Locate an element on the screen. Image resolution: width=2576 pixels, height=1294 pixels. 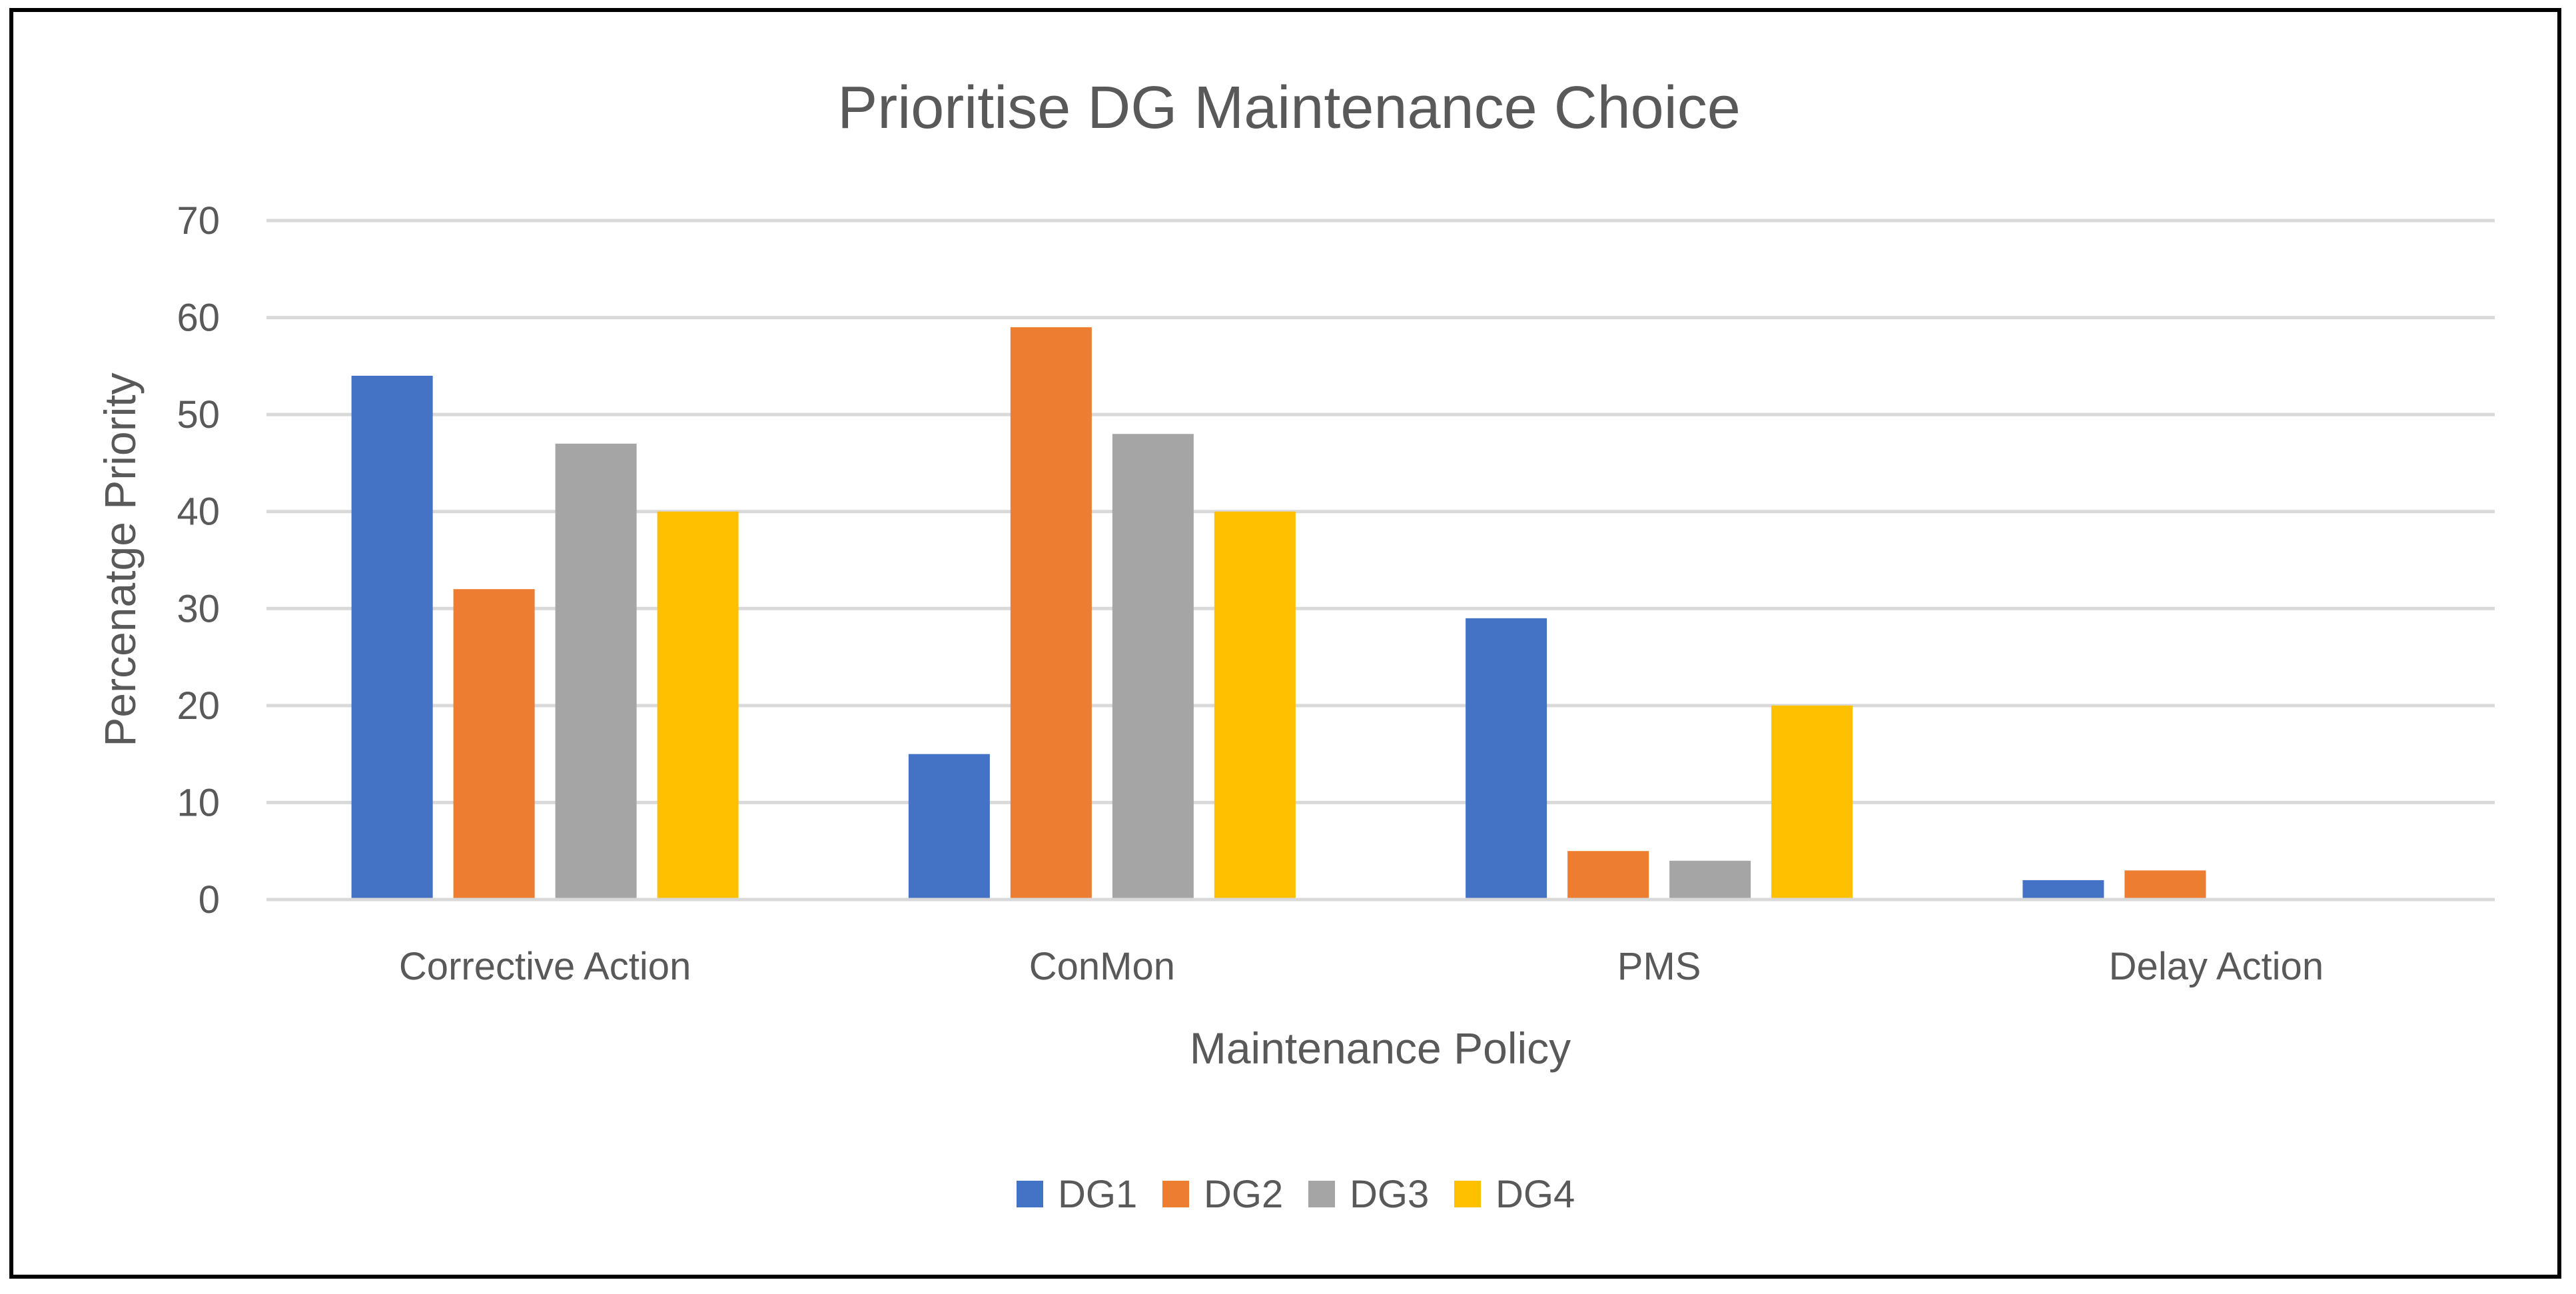
legend-swatch-dg3 is located at coordinates (1322, 1194).